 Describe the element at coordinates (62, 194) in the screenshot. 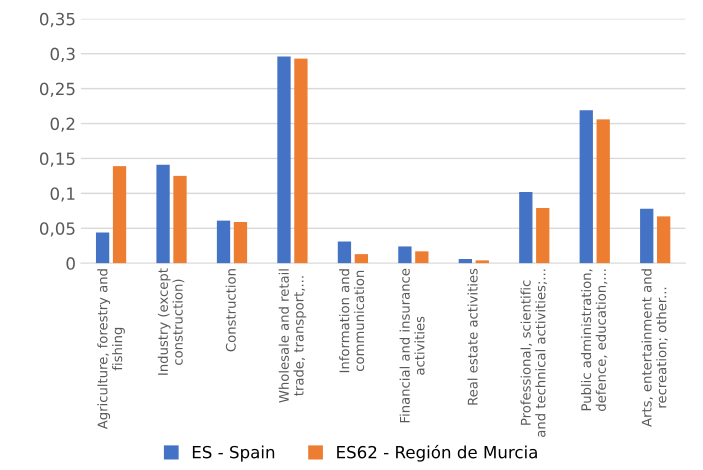

I see `y-tick-label: 0,1` at that location.